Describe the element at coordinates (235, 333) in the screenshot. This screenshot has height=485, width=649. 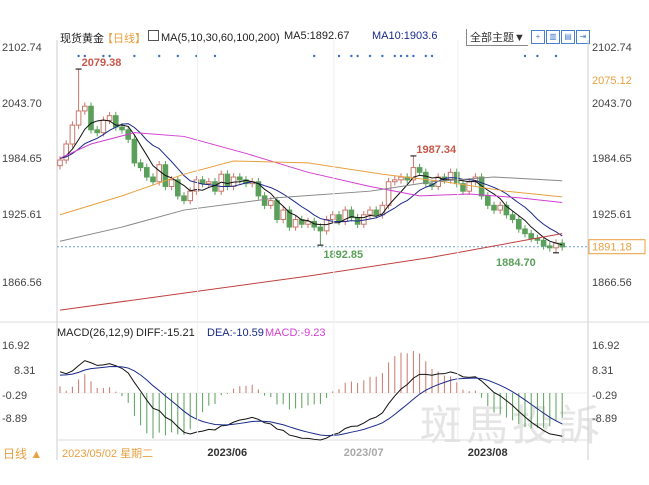
I see `macd-dea: DEA:-10.59` at that location.